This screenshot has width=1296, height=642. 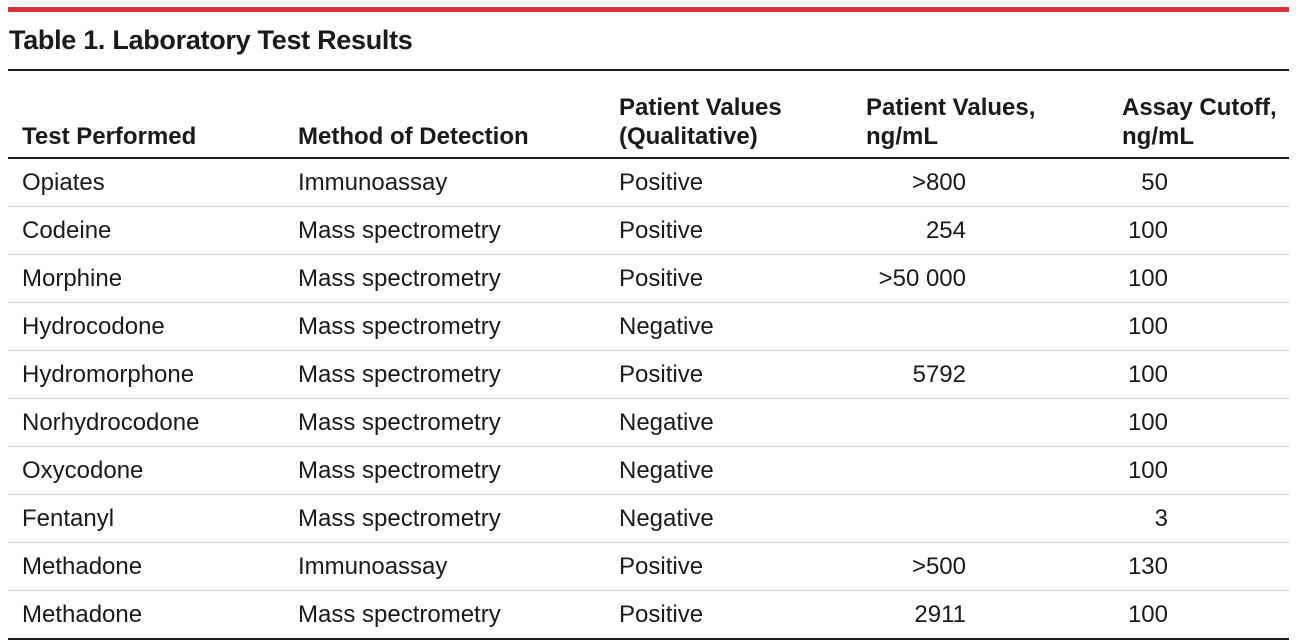 What do you see at coordinates (938, 566) in the screenshot?
I see `value-text: >500` at bounding box center [938, 566].